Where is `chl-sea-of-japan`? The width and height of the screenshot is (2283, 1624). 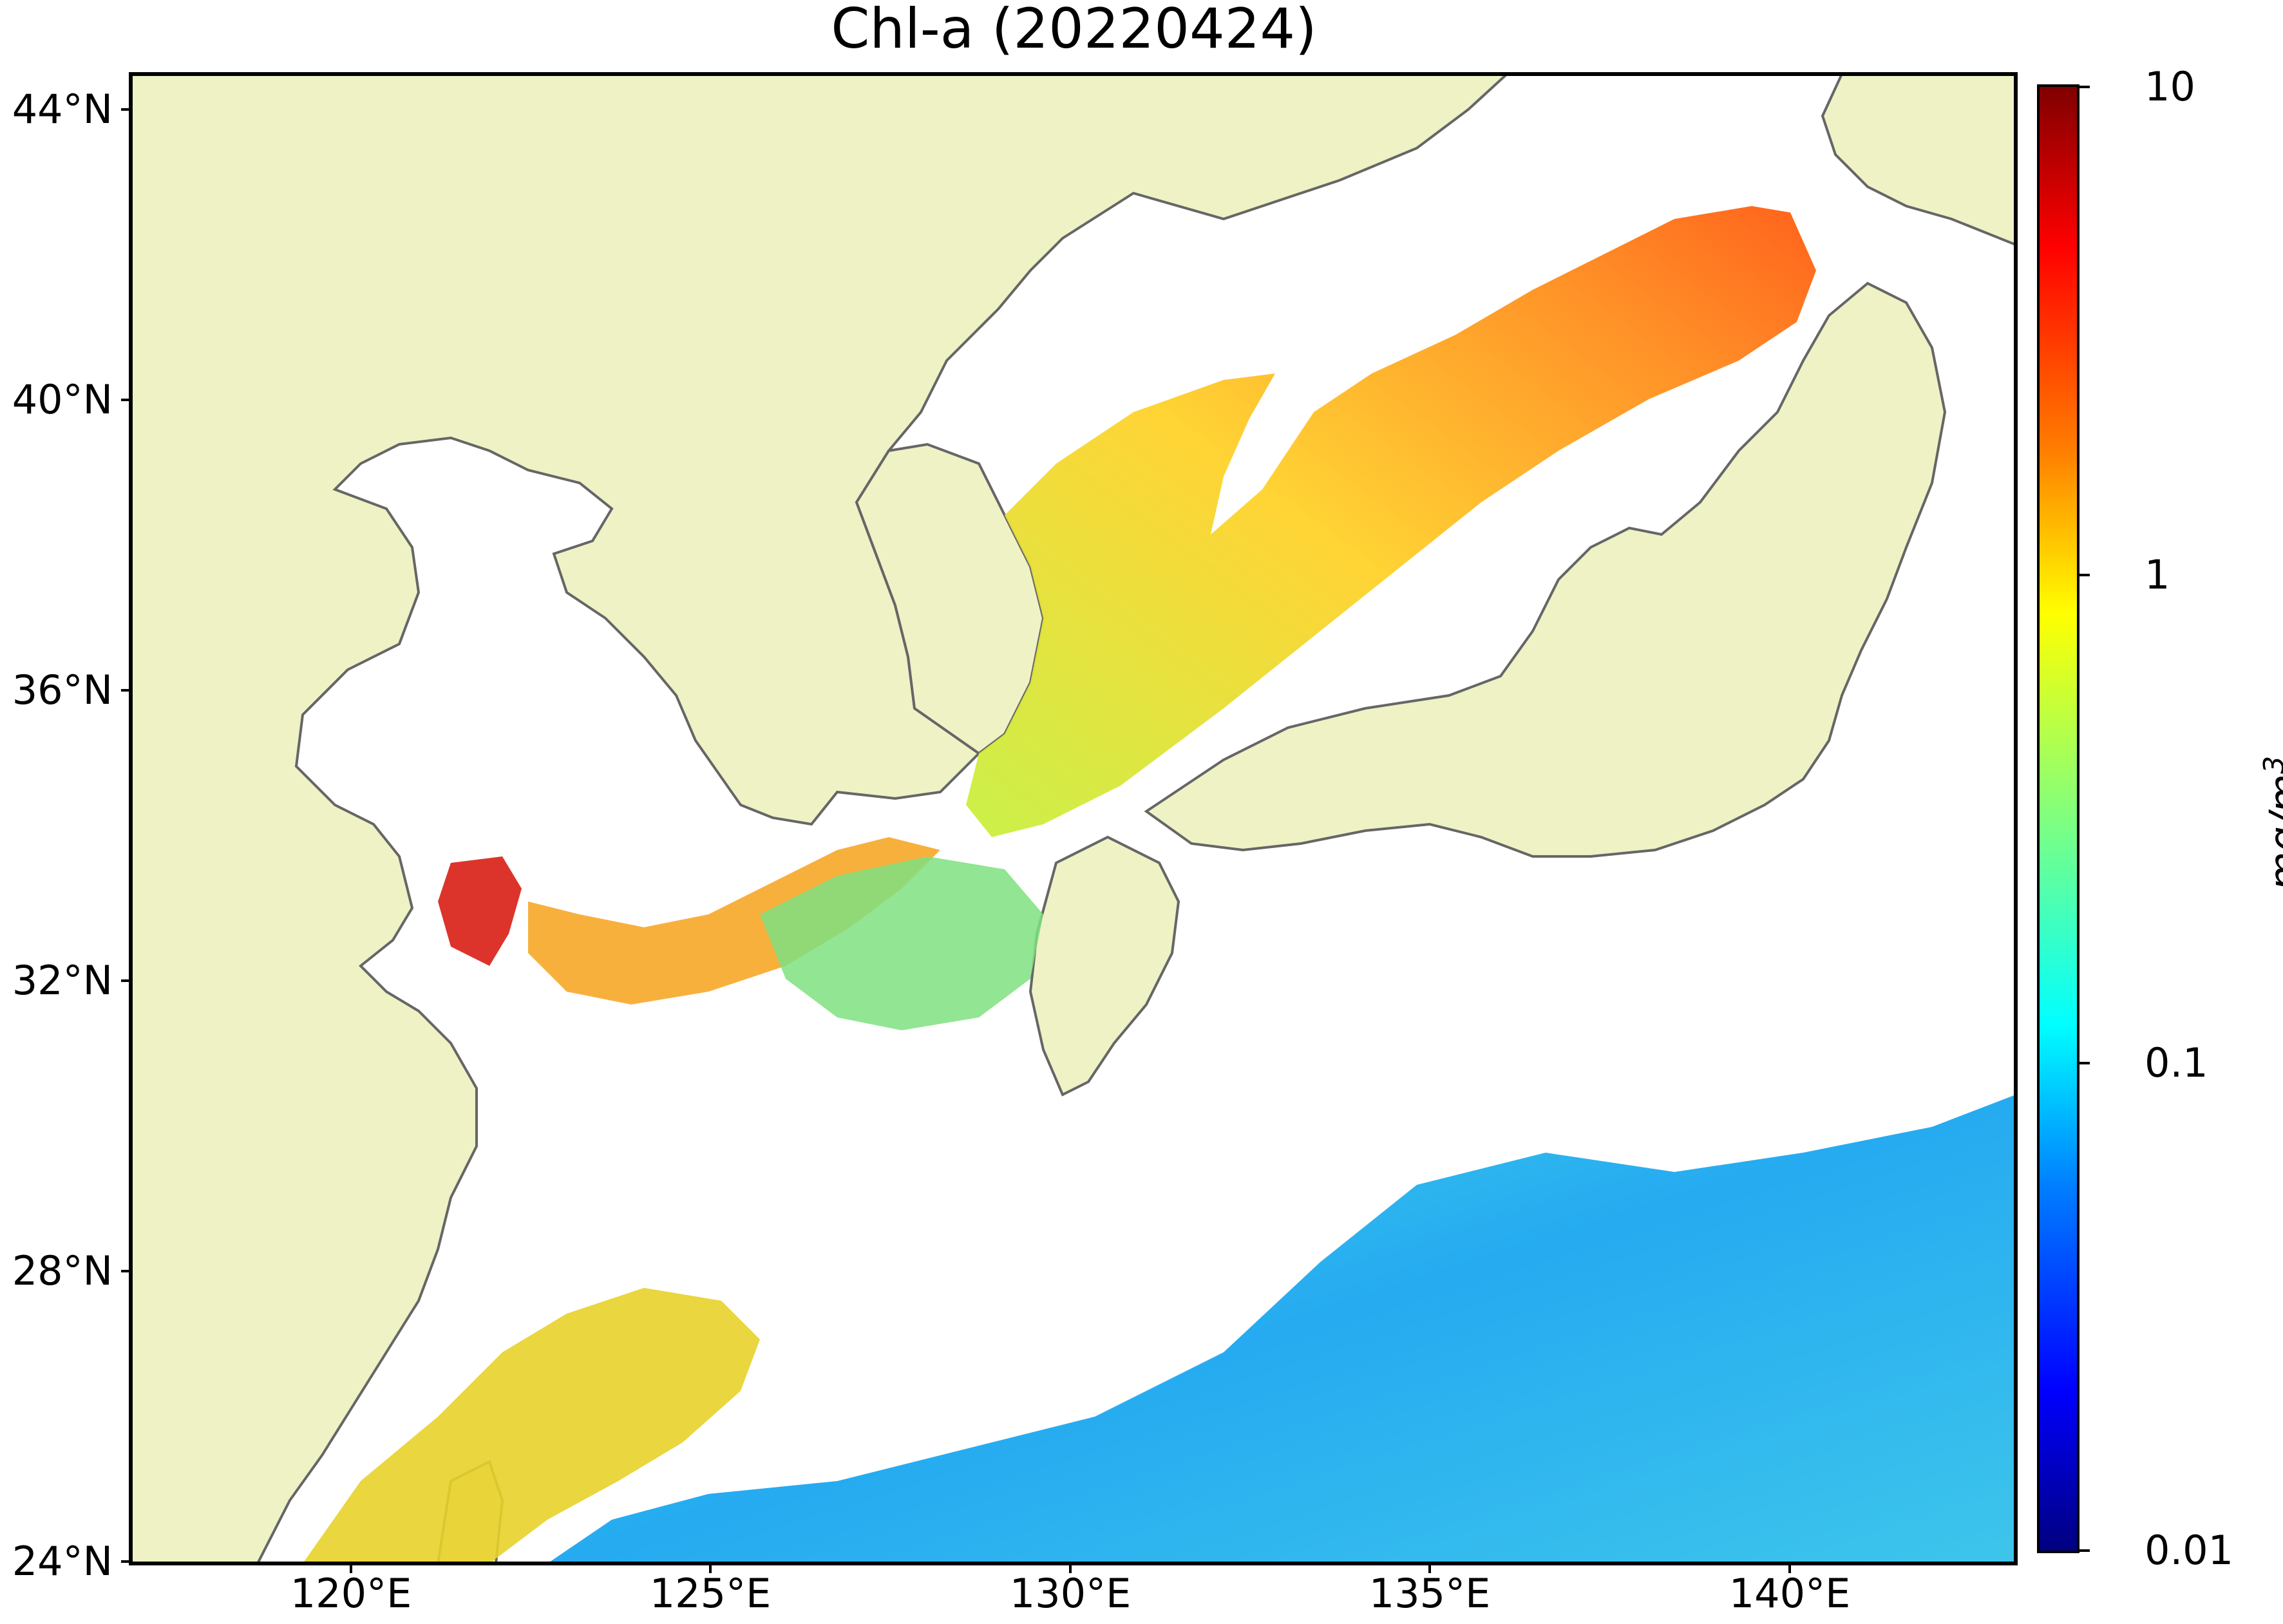 chl-sea-of-japan is located at coordinates (1391, 522).